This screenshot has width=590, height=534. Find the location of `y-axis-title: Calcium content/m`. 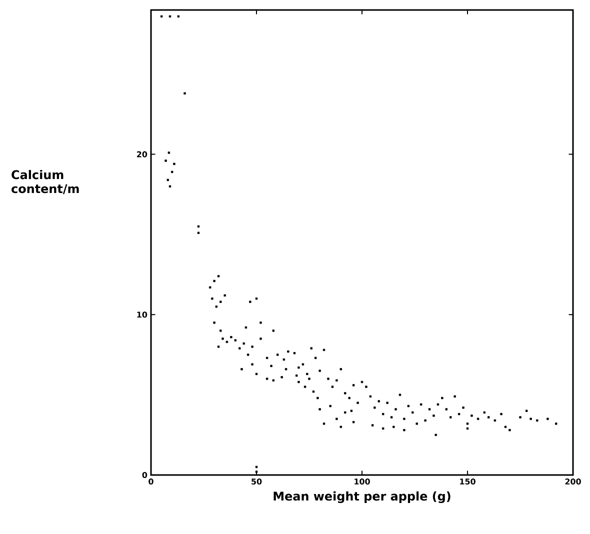

y-axis-title: Calcium content/m is located at coordinates (45, 182).